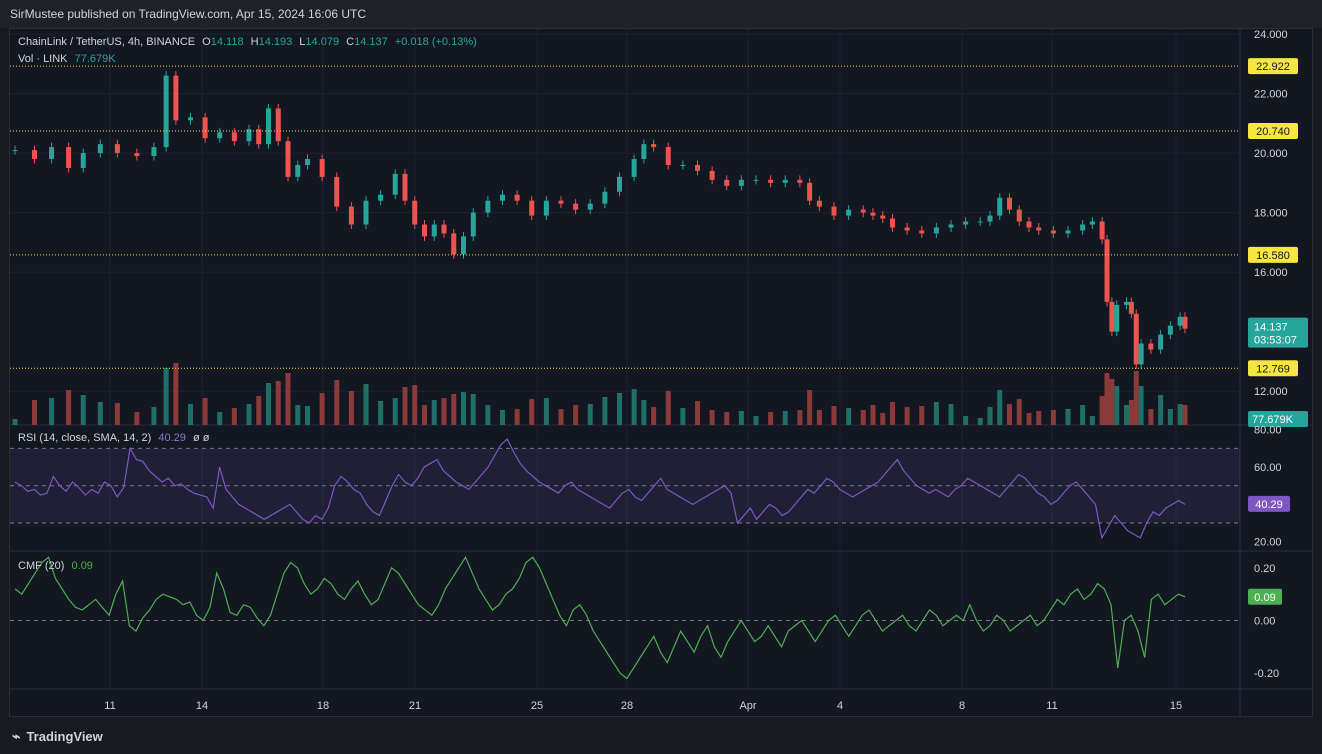  I want to click on volume-label: Vol · LINK, so click(43, 59).